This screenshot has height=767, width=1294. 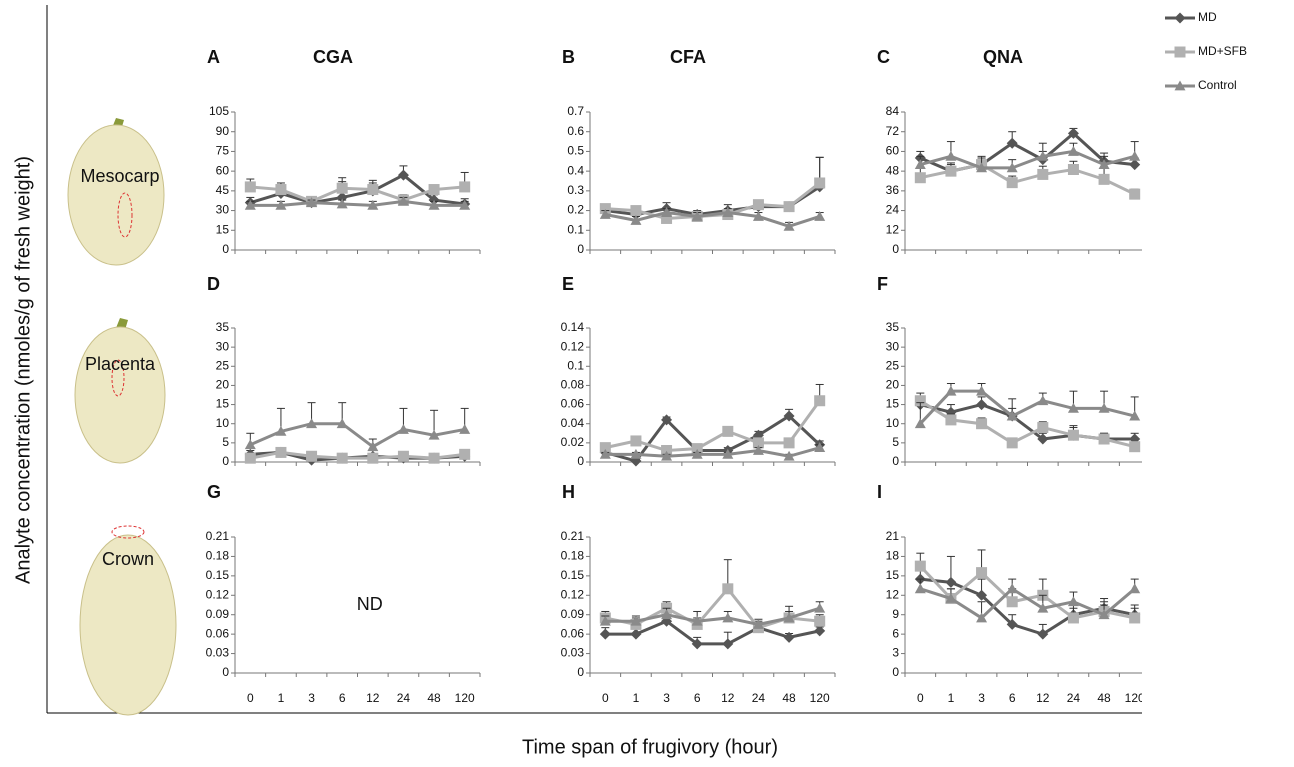 I want to click on panel-title: CGA, so click(x=333, y=57).